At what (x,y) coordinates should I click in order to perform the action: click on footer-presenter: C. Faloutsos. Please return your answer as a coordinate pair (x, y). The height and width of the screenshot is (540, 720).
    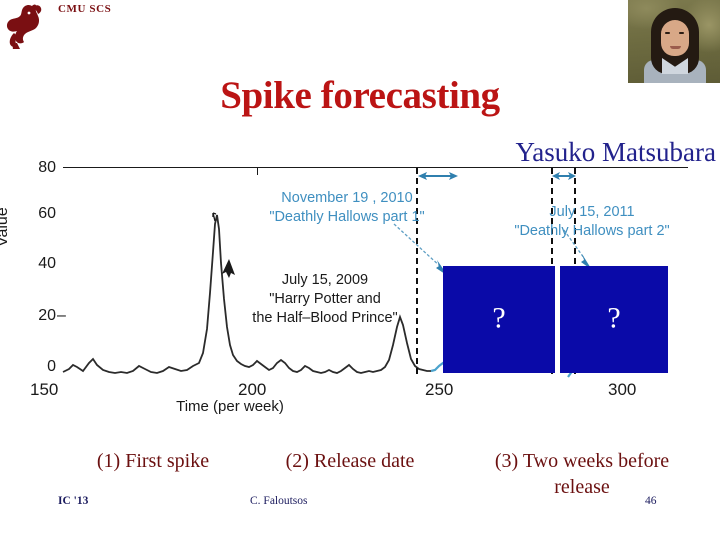
    Looking at the image, I should click on (279, 501).